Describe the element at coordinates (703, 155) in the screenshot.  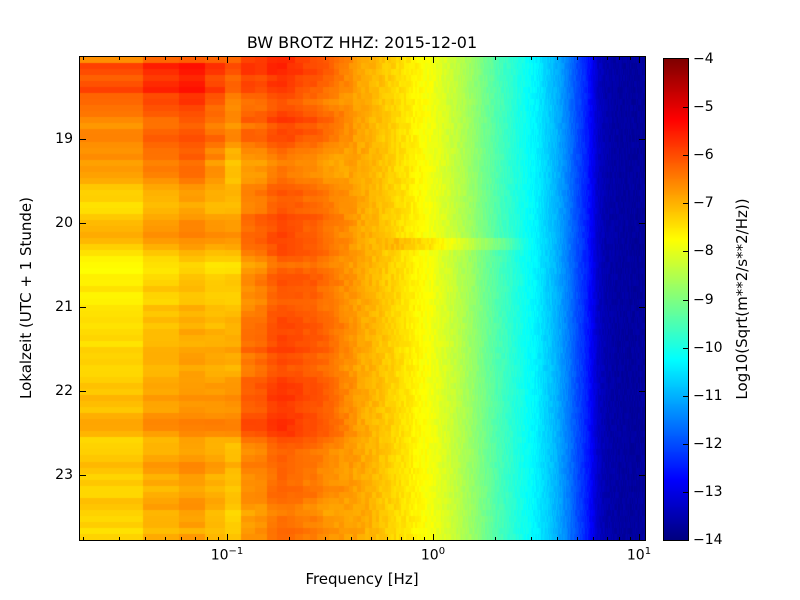
I see `colorbar-tick-label: −6` at that location.